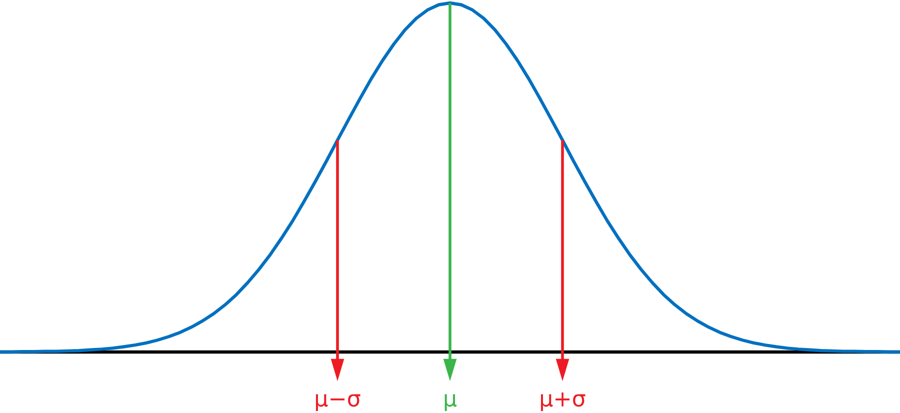  I want to click on x-tick-label: μ+σ, so click(563, 402).